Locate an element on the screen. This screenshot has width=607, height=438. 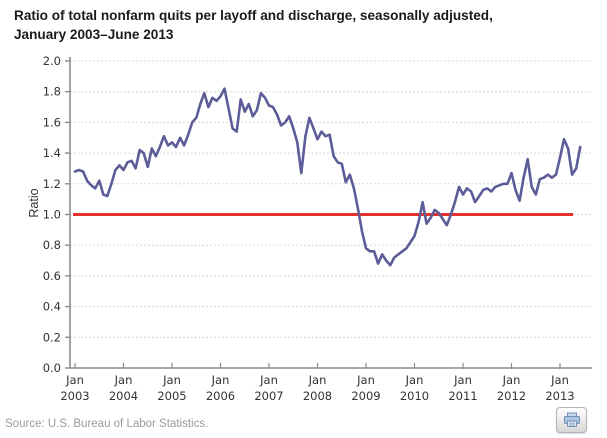
y-tick-labels: 0.0 0.2 0.4 0.6 0.8 1.0 1.2 1.4 1.6 1.8 2.0 is located at coordinates (52, 214).